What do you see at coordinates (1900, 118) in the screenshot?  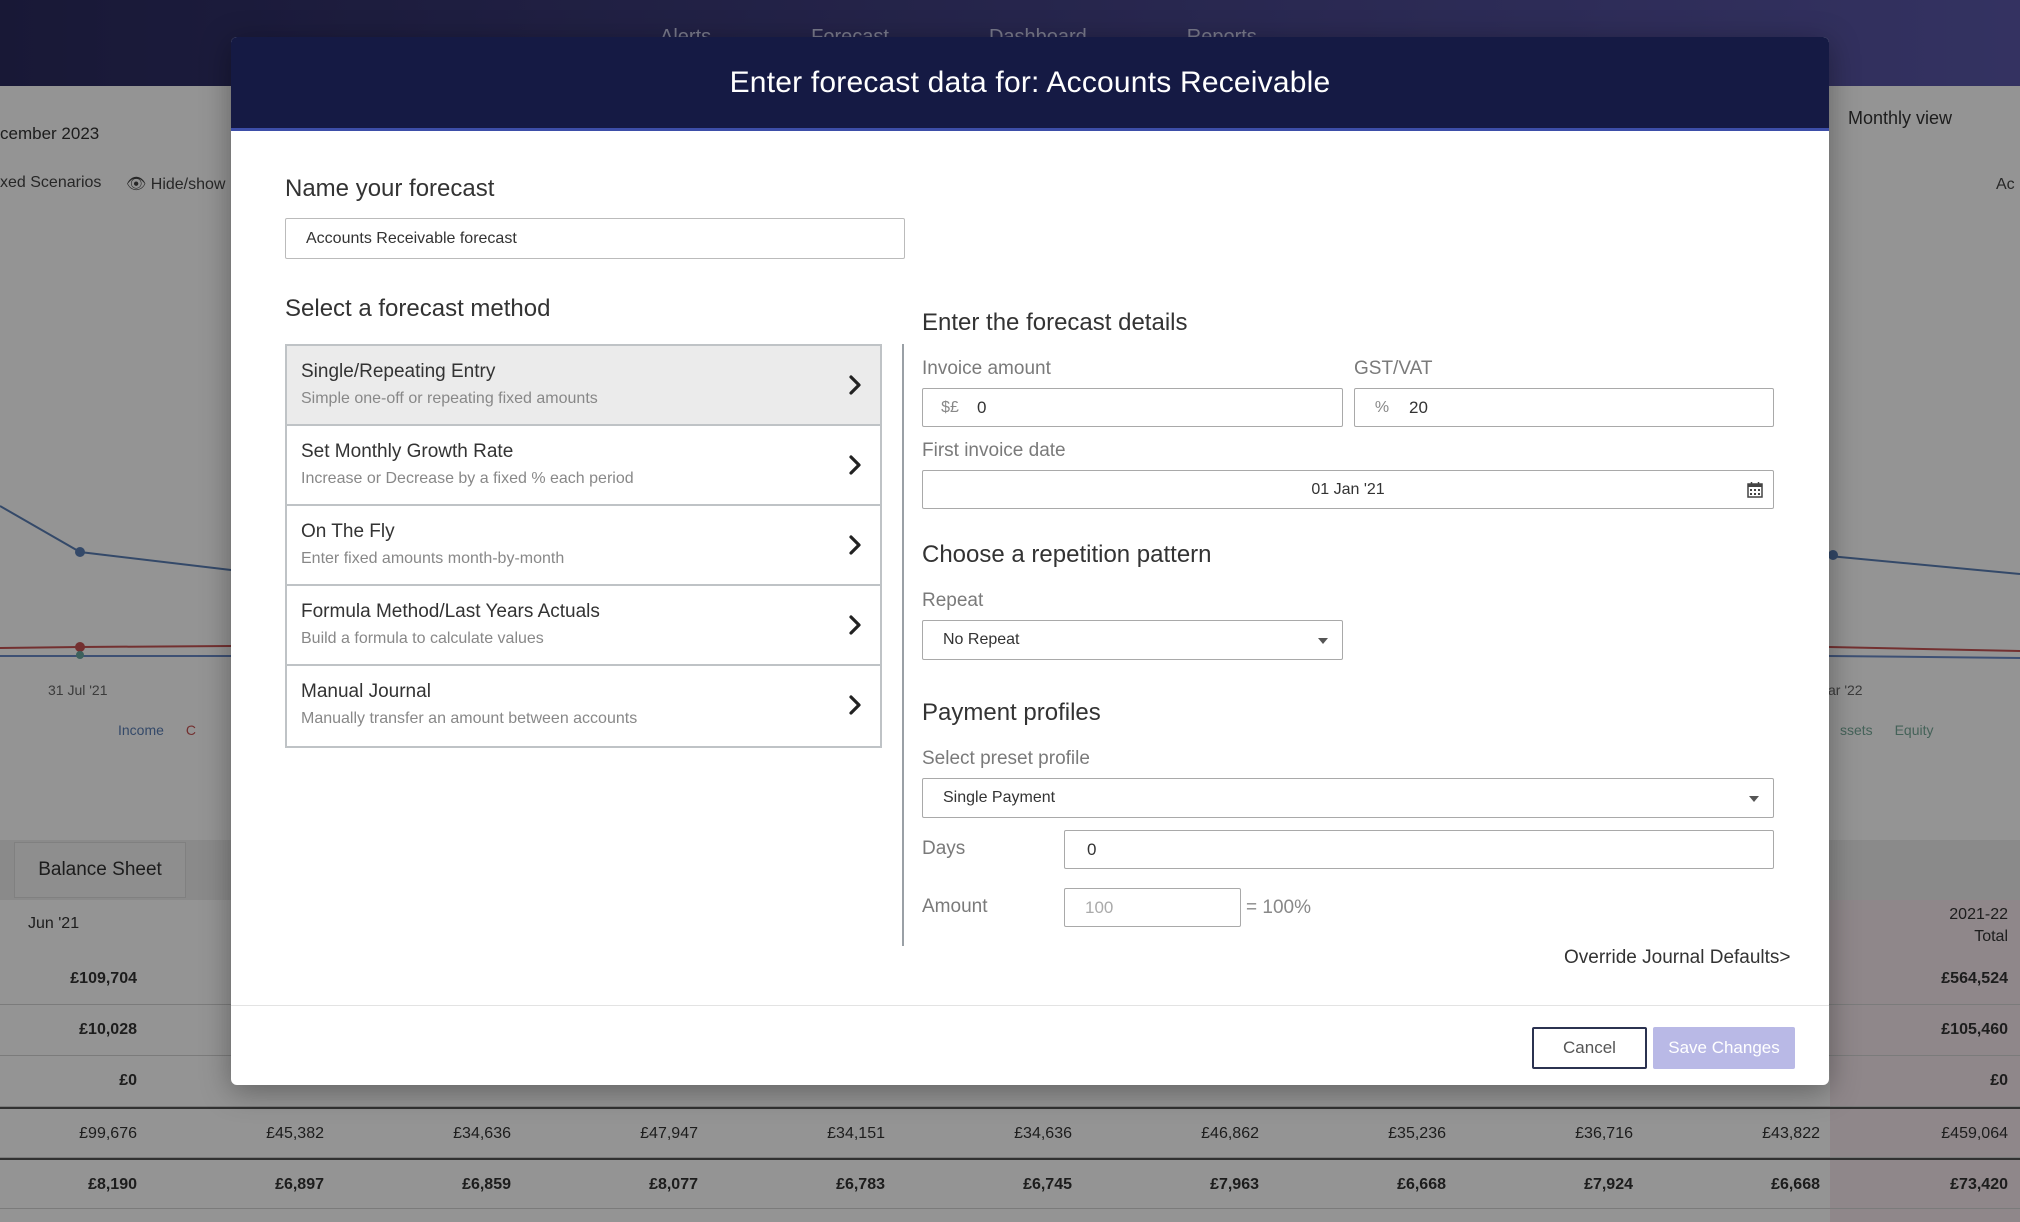 I see `monthly-view-toggle: Monthly view` at bounding box center [1900, 118].